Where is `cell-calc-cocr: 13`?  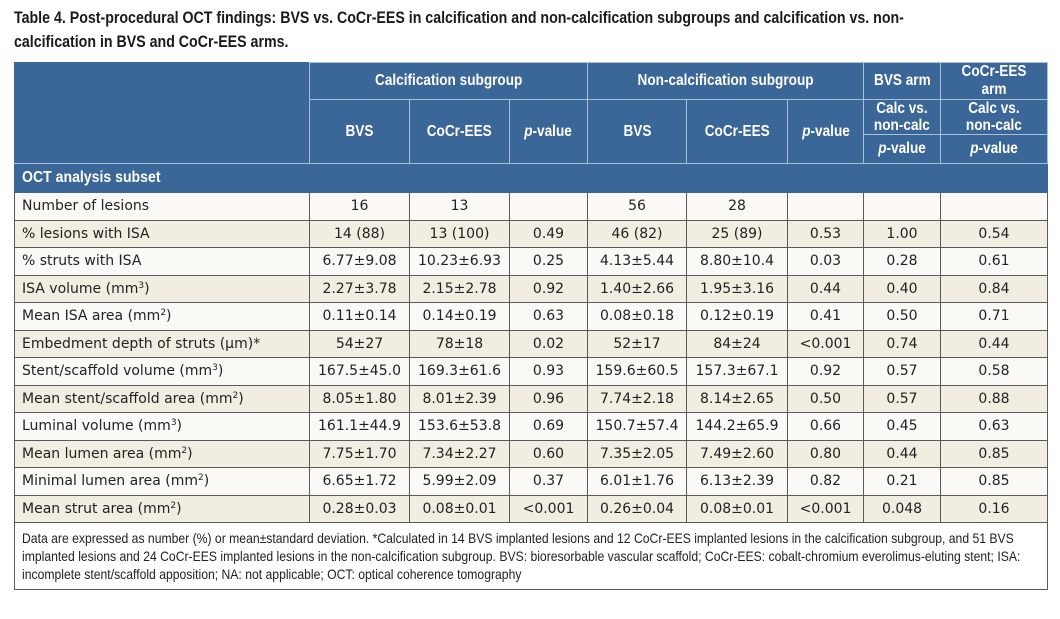
cell-calc-cocr: 13 is located at coordinates (459, 206).